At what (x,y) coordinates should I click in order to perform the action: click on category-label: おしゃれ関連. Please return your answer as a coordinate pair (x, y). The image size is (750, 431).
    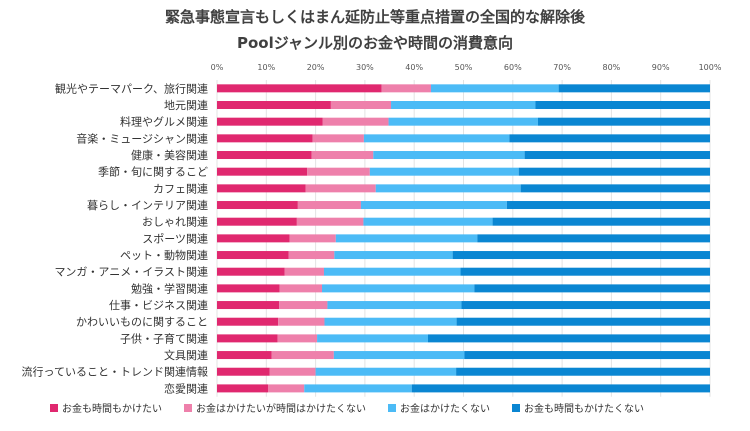
    Looking at the image, I should click on (175, 222).